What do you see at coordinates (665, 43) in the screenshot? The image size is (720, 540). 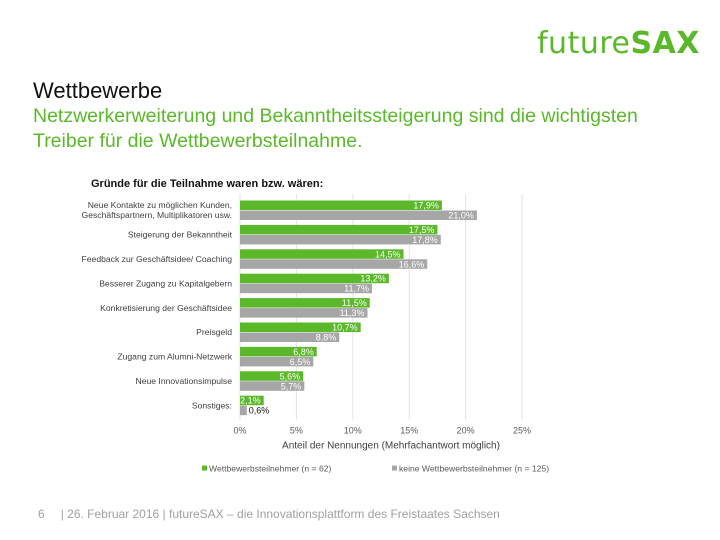 I see `logo-bold: SAX` at bounding box center [665, 43].